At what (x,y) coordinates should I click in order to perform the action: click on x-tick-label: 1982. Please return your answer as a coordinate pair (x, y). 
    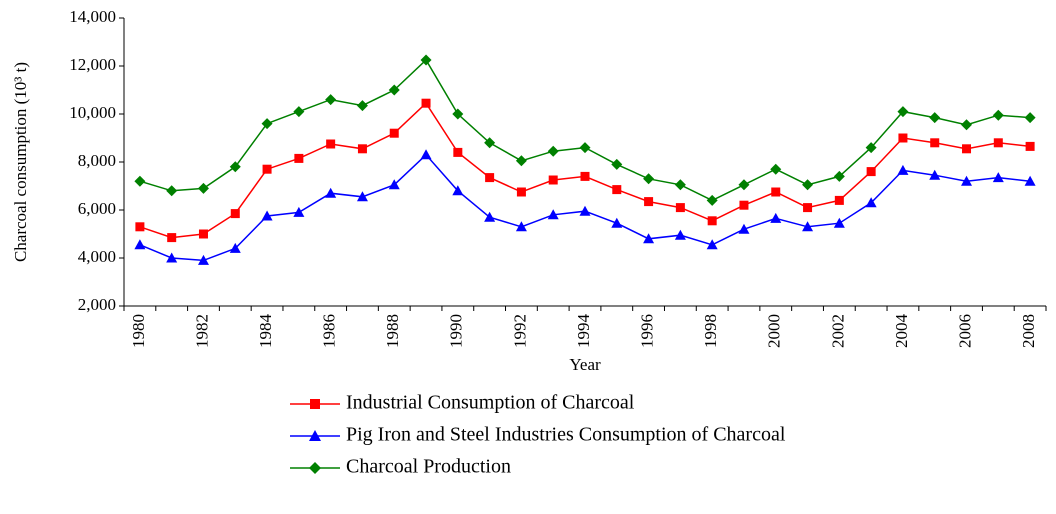
    Looking at the image, I should click on (201, 331).